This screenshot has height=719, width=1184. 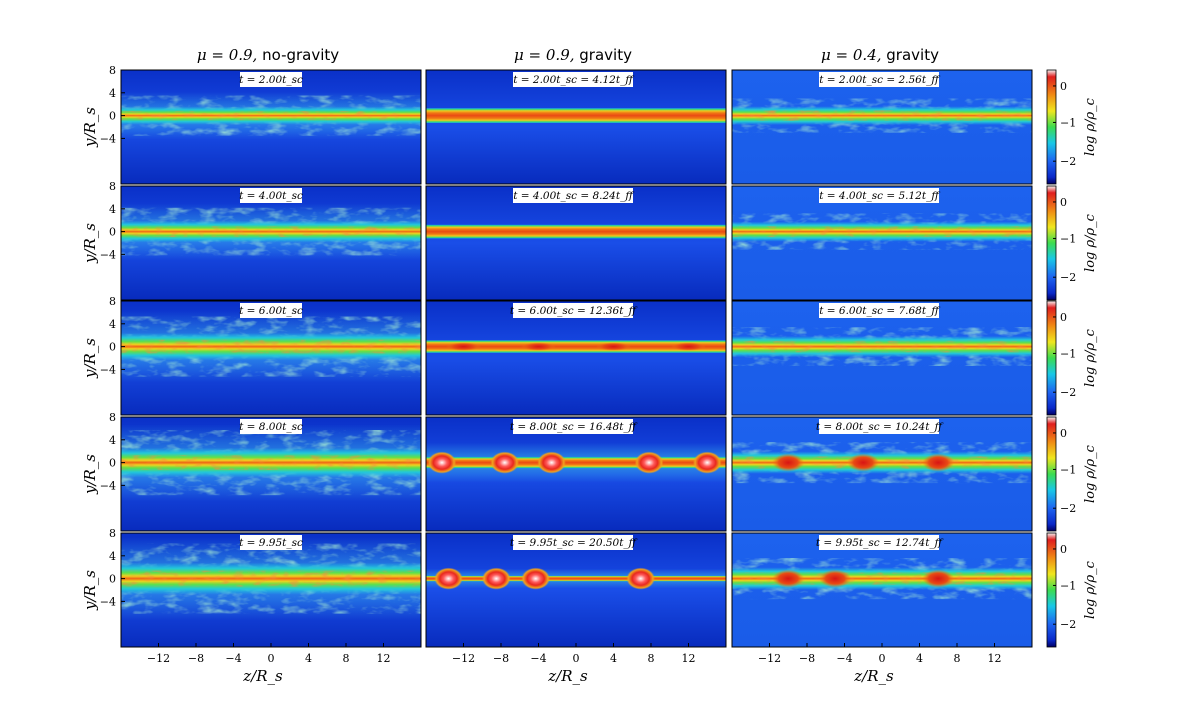 What do you see at coordinates (271, 243) in the screenshot?
I see `panel-2-1: t = 4.00t_sc` at bounding box center [271, 243].